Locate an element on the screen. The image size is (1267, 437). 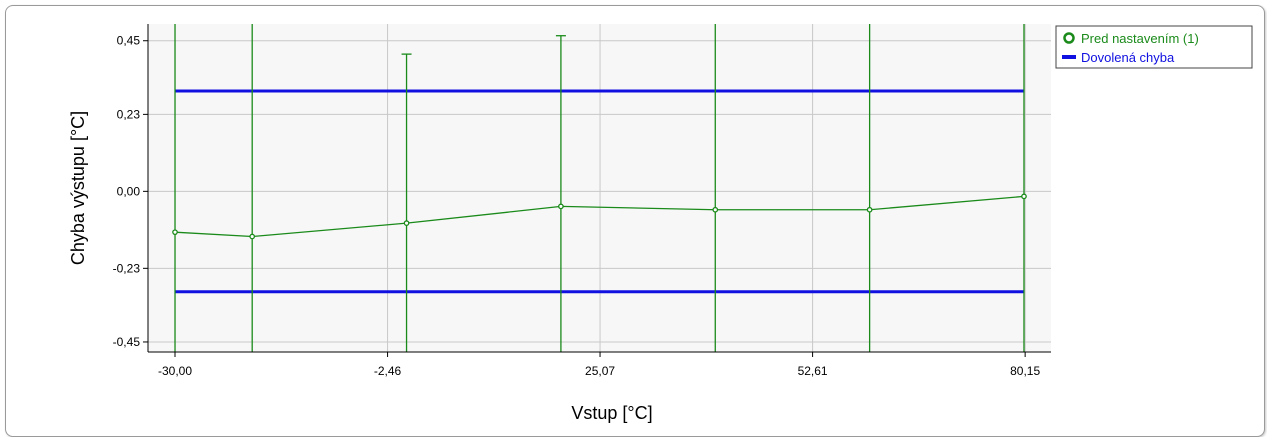
x-axis-title: Vstup [°C] is located at coordinates (611, 413).